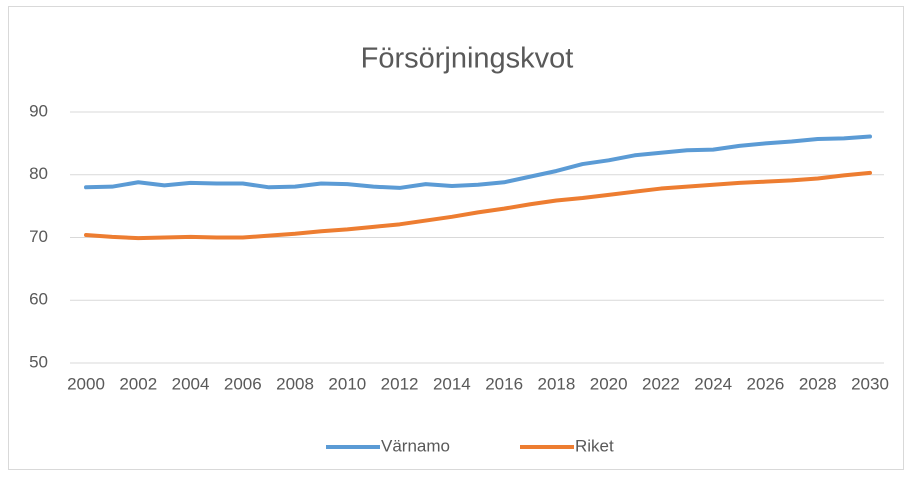 The image size is (912, 480). Describe the element at coordinates (400, 383) in the screenshot. I see `x-tick-label: 2012` at that location.